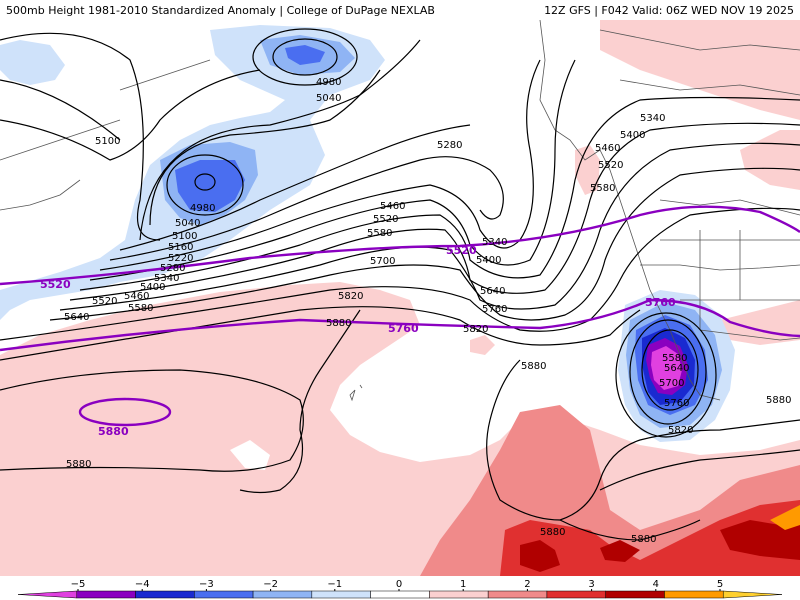 The height and width of the screenshot is (600, 800). I want to click on legend-tick-label: −2, so click(270, 584).